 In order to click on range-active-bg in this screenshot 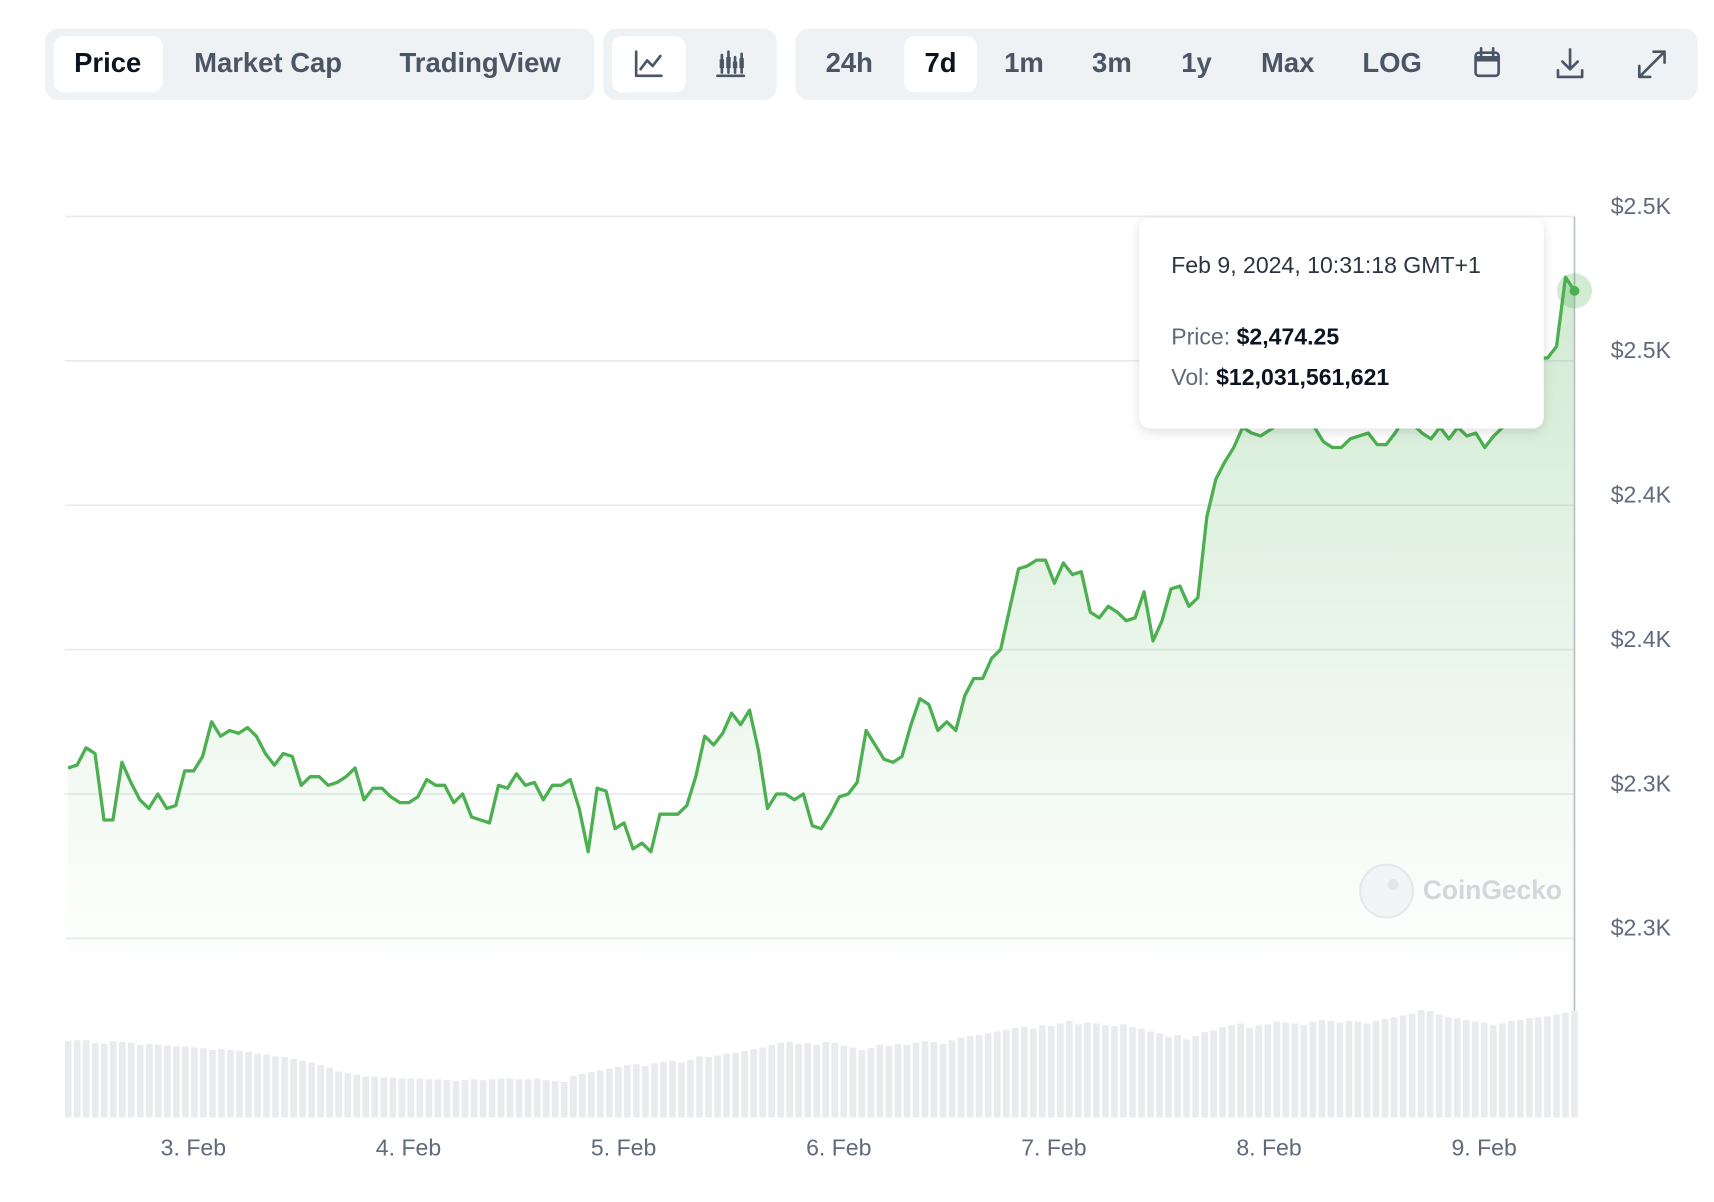, I will do `click(940, 64)`.